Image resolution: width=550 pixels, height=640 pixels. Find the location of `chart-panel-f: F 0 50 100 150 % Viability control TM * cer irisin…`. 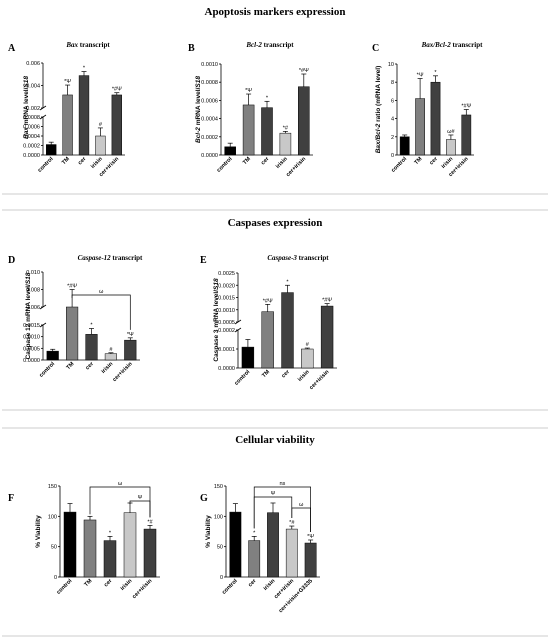

chart-panel-f: F 0 50 100 150 % Viability control TM * cer irisin… is located at coordinates (84, 540).